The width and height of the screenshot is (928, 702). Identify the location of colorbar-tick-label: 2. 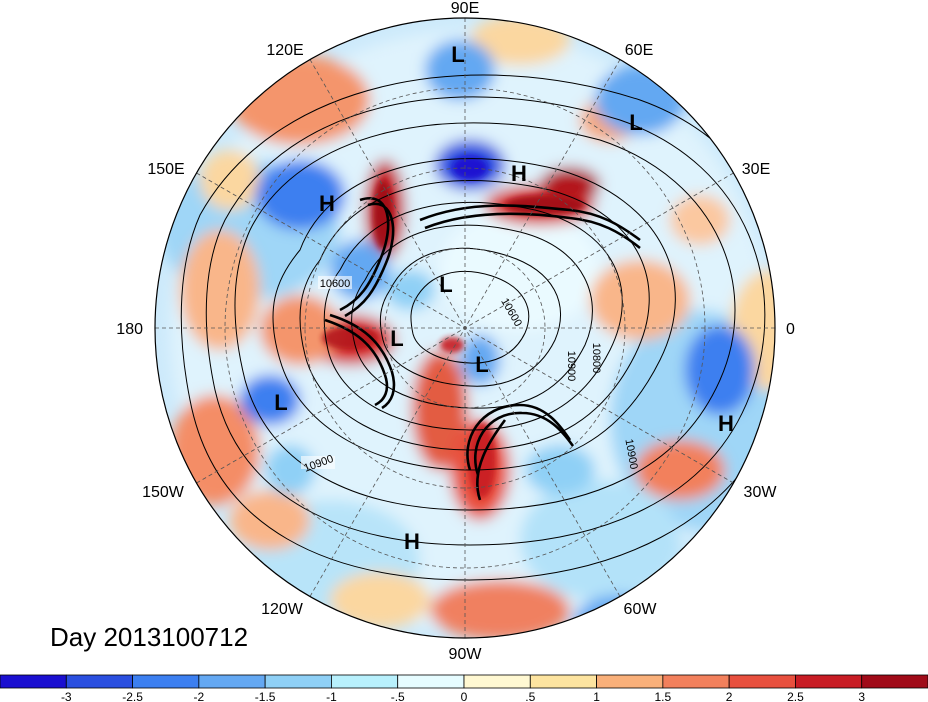
(729, 696).